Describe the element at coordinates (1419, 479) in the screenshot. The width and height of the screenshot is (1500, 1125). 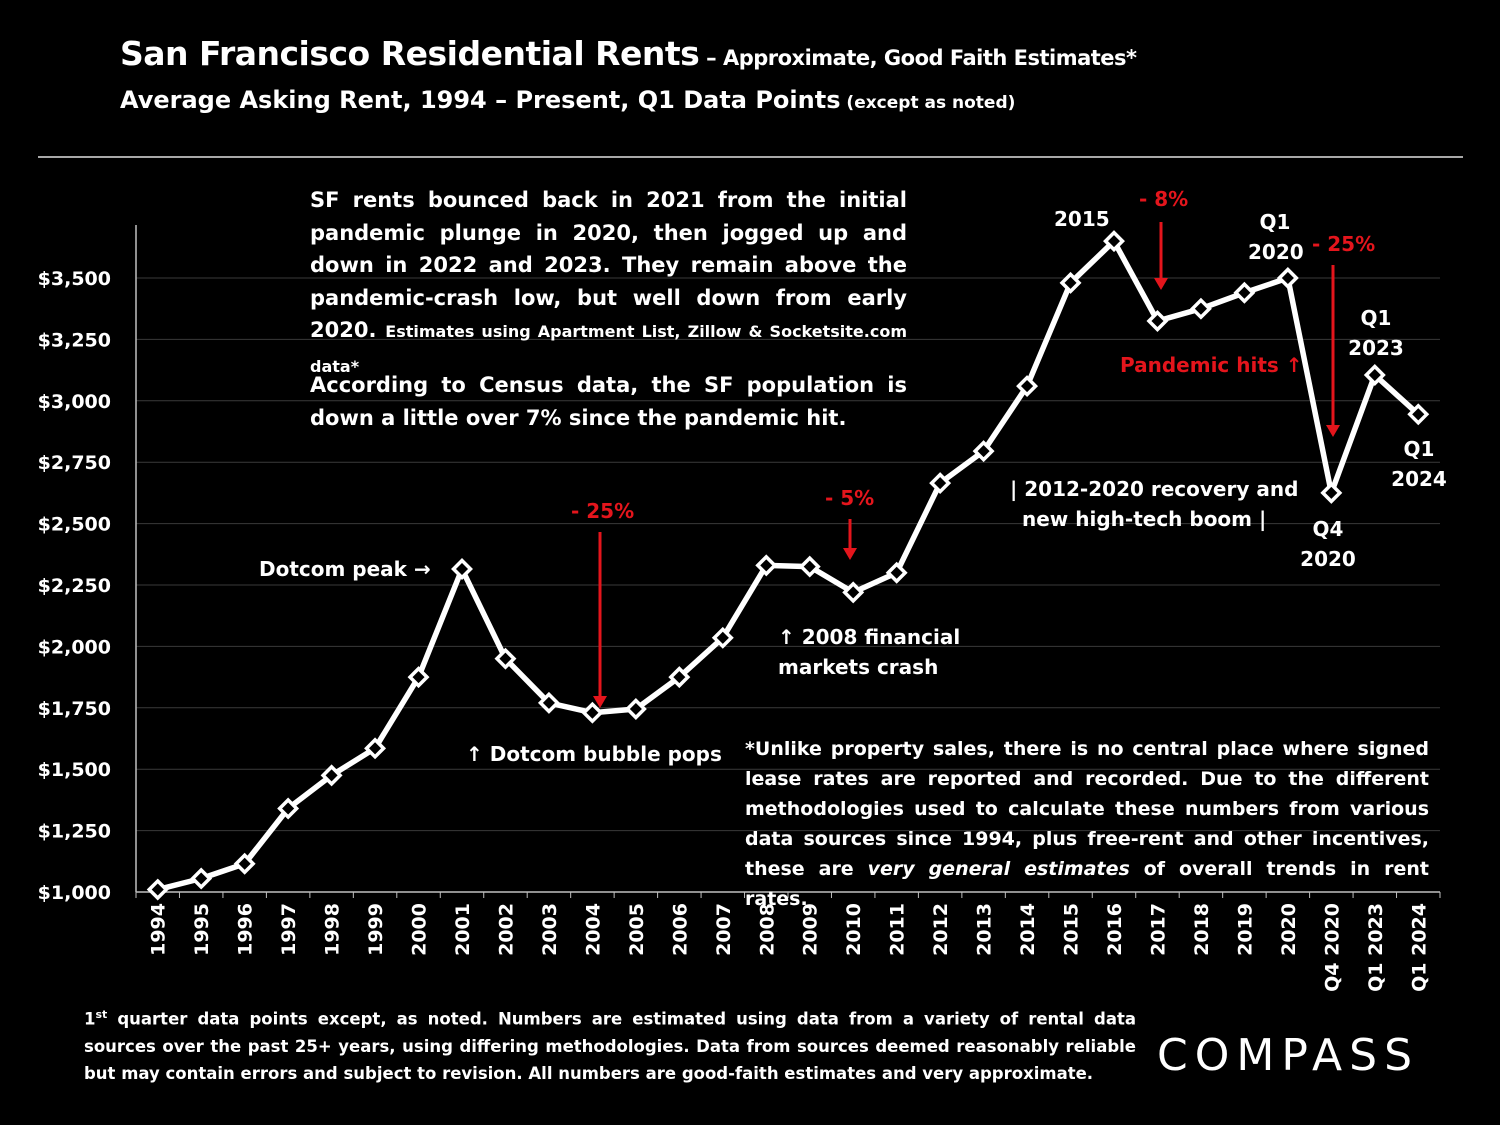
I see `annotation-q1-2024-line2: 2024` at that location.